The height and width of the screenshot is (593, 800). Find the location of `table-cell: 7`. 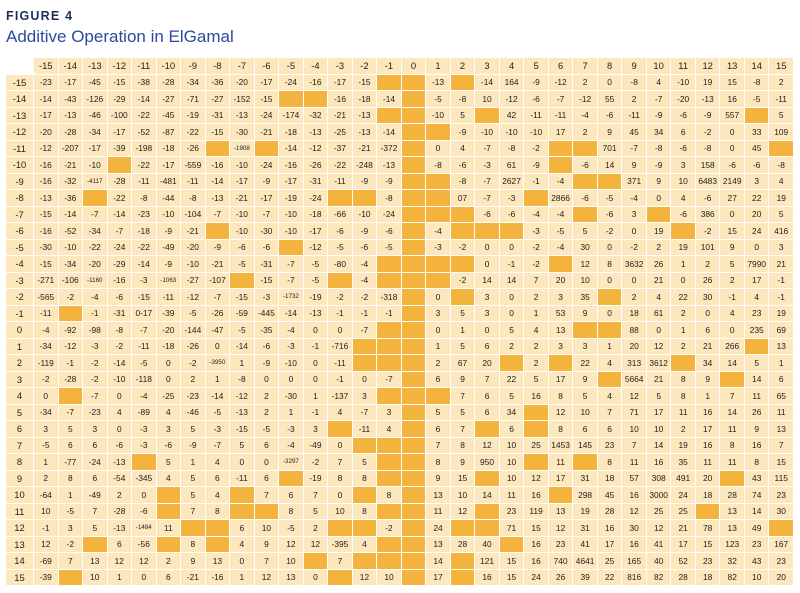

table-cell: 7 is located at coordinates (193, 511).